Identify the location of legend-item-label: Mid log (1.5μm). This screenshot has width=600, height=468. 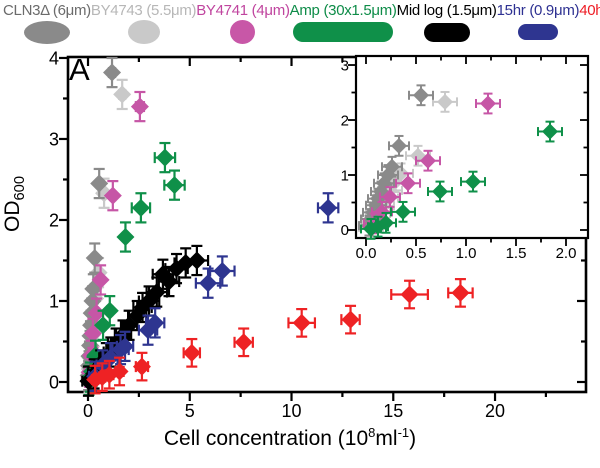
(446, 10).